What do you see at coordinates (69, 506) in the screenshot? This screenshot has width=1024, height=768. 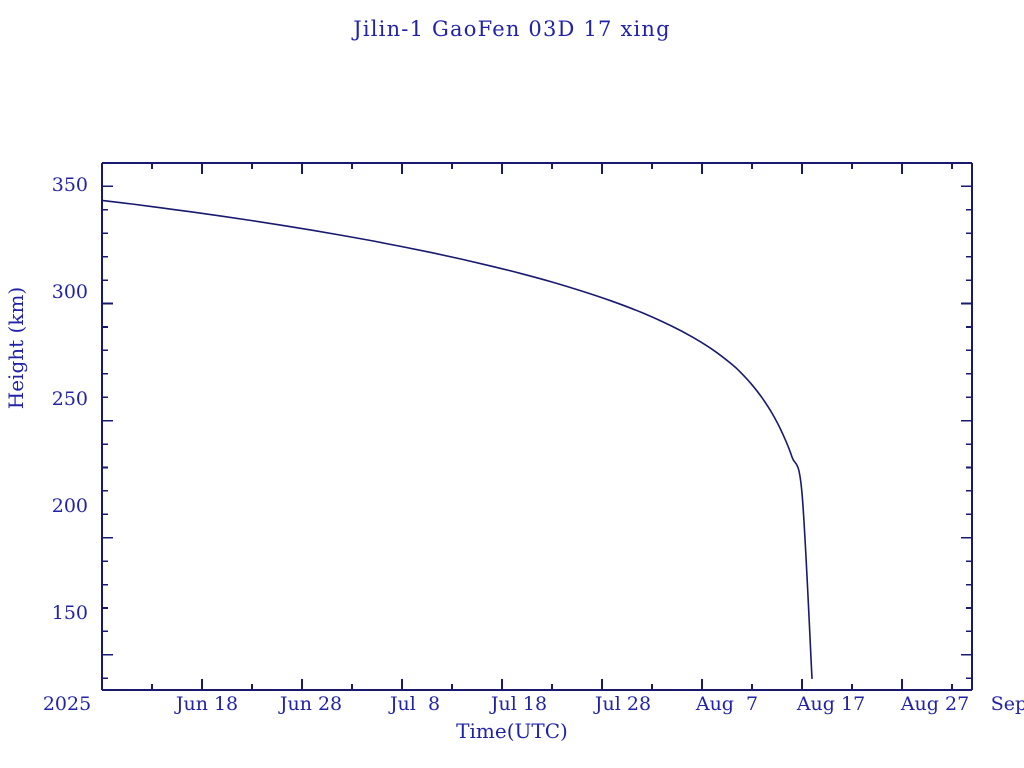 I see `y-tick-label-200: 200` at bounding box center [69, 506].